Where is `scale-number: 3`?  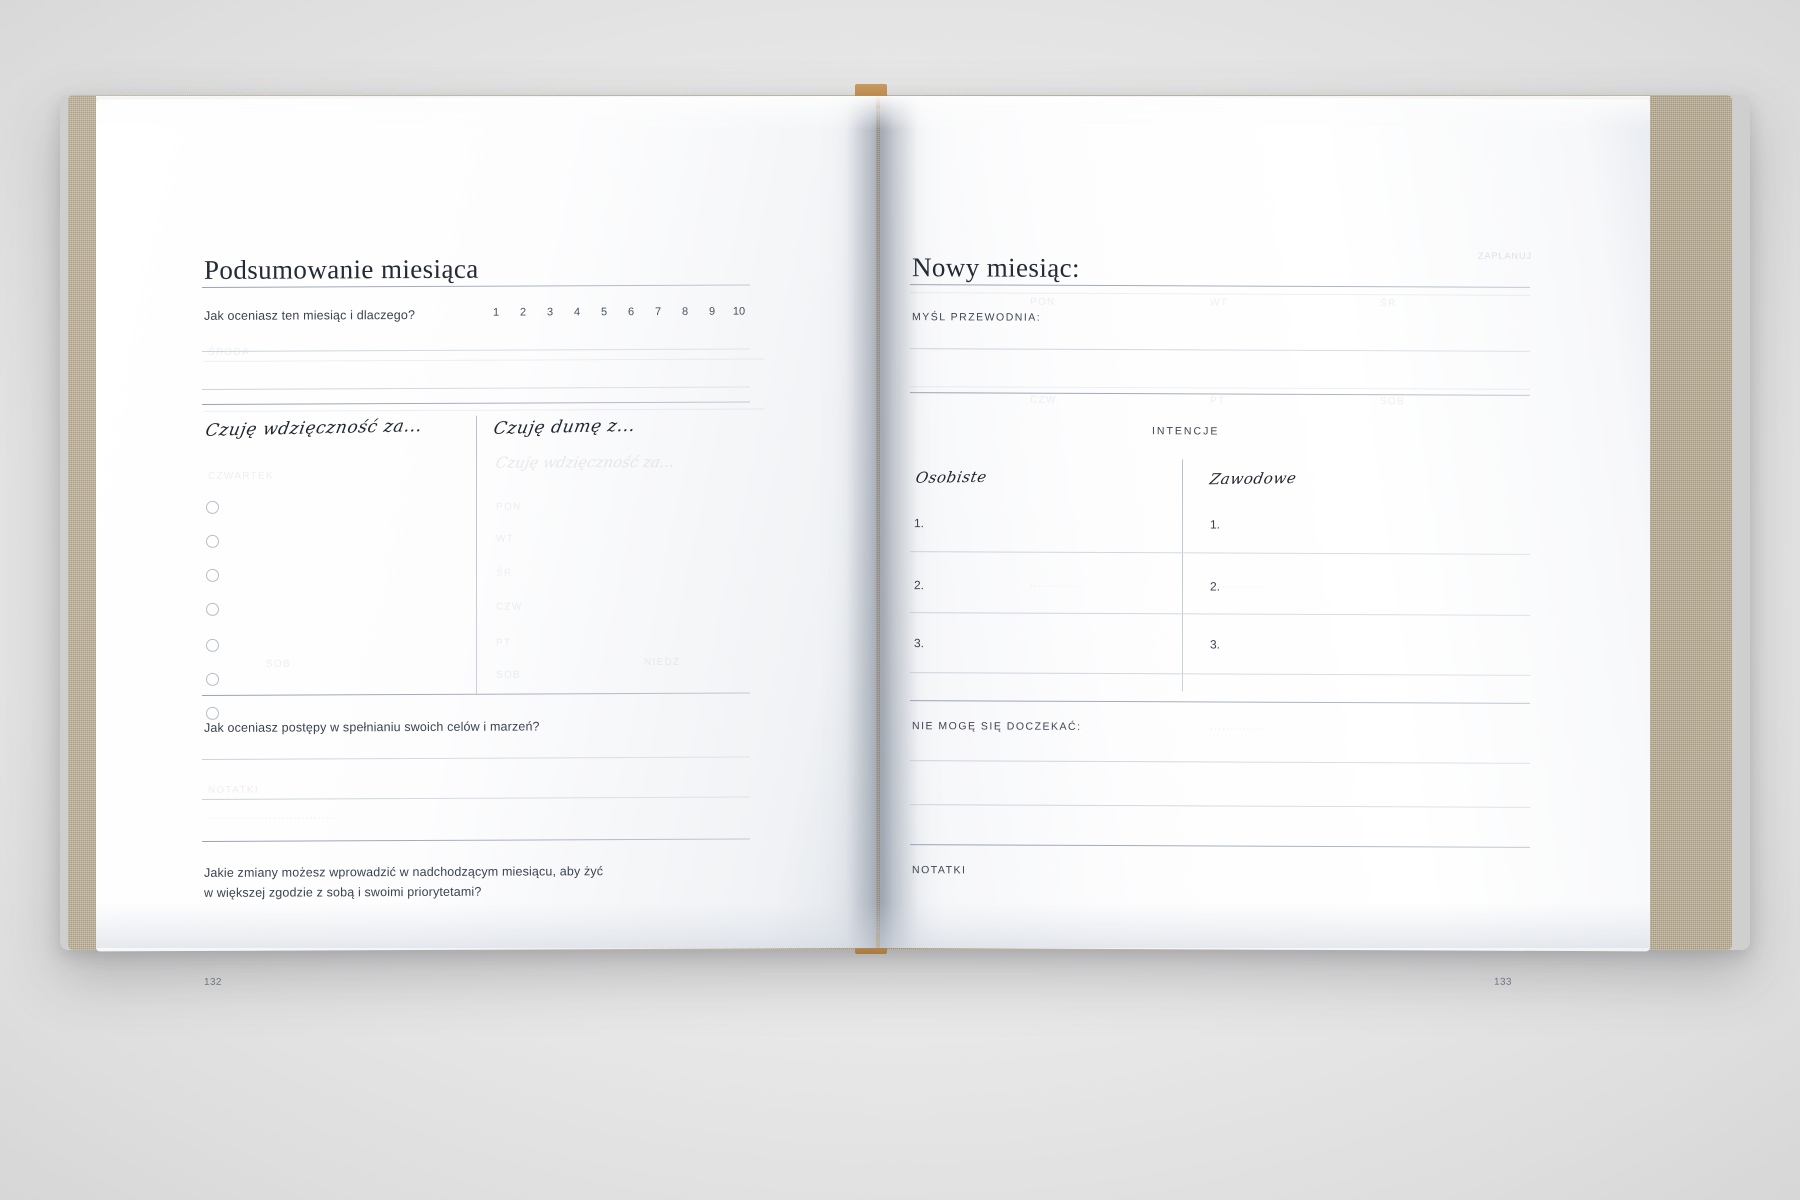 scale-number: 3 is located at coordinates (550, 312).